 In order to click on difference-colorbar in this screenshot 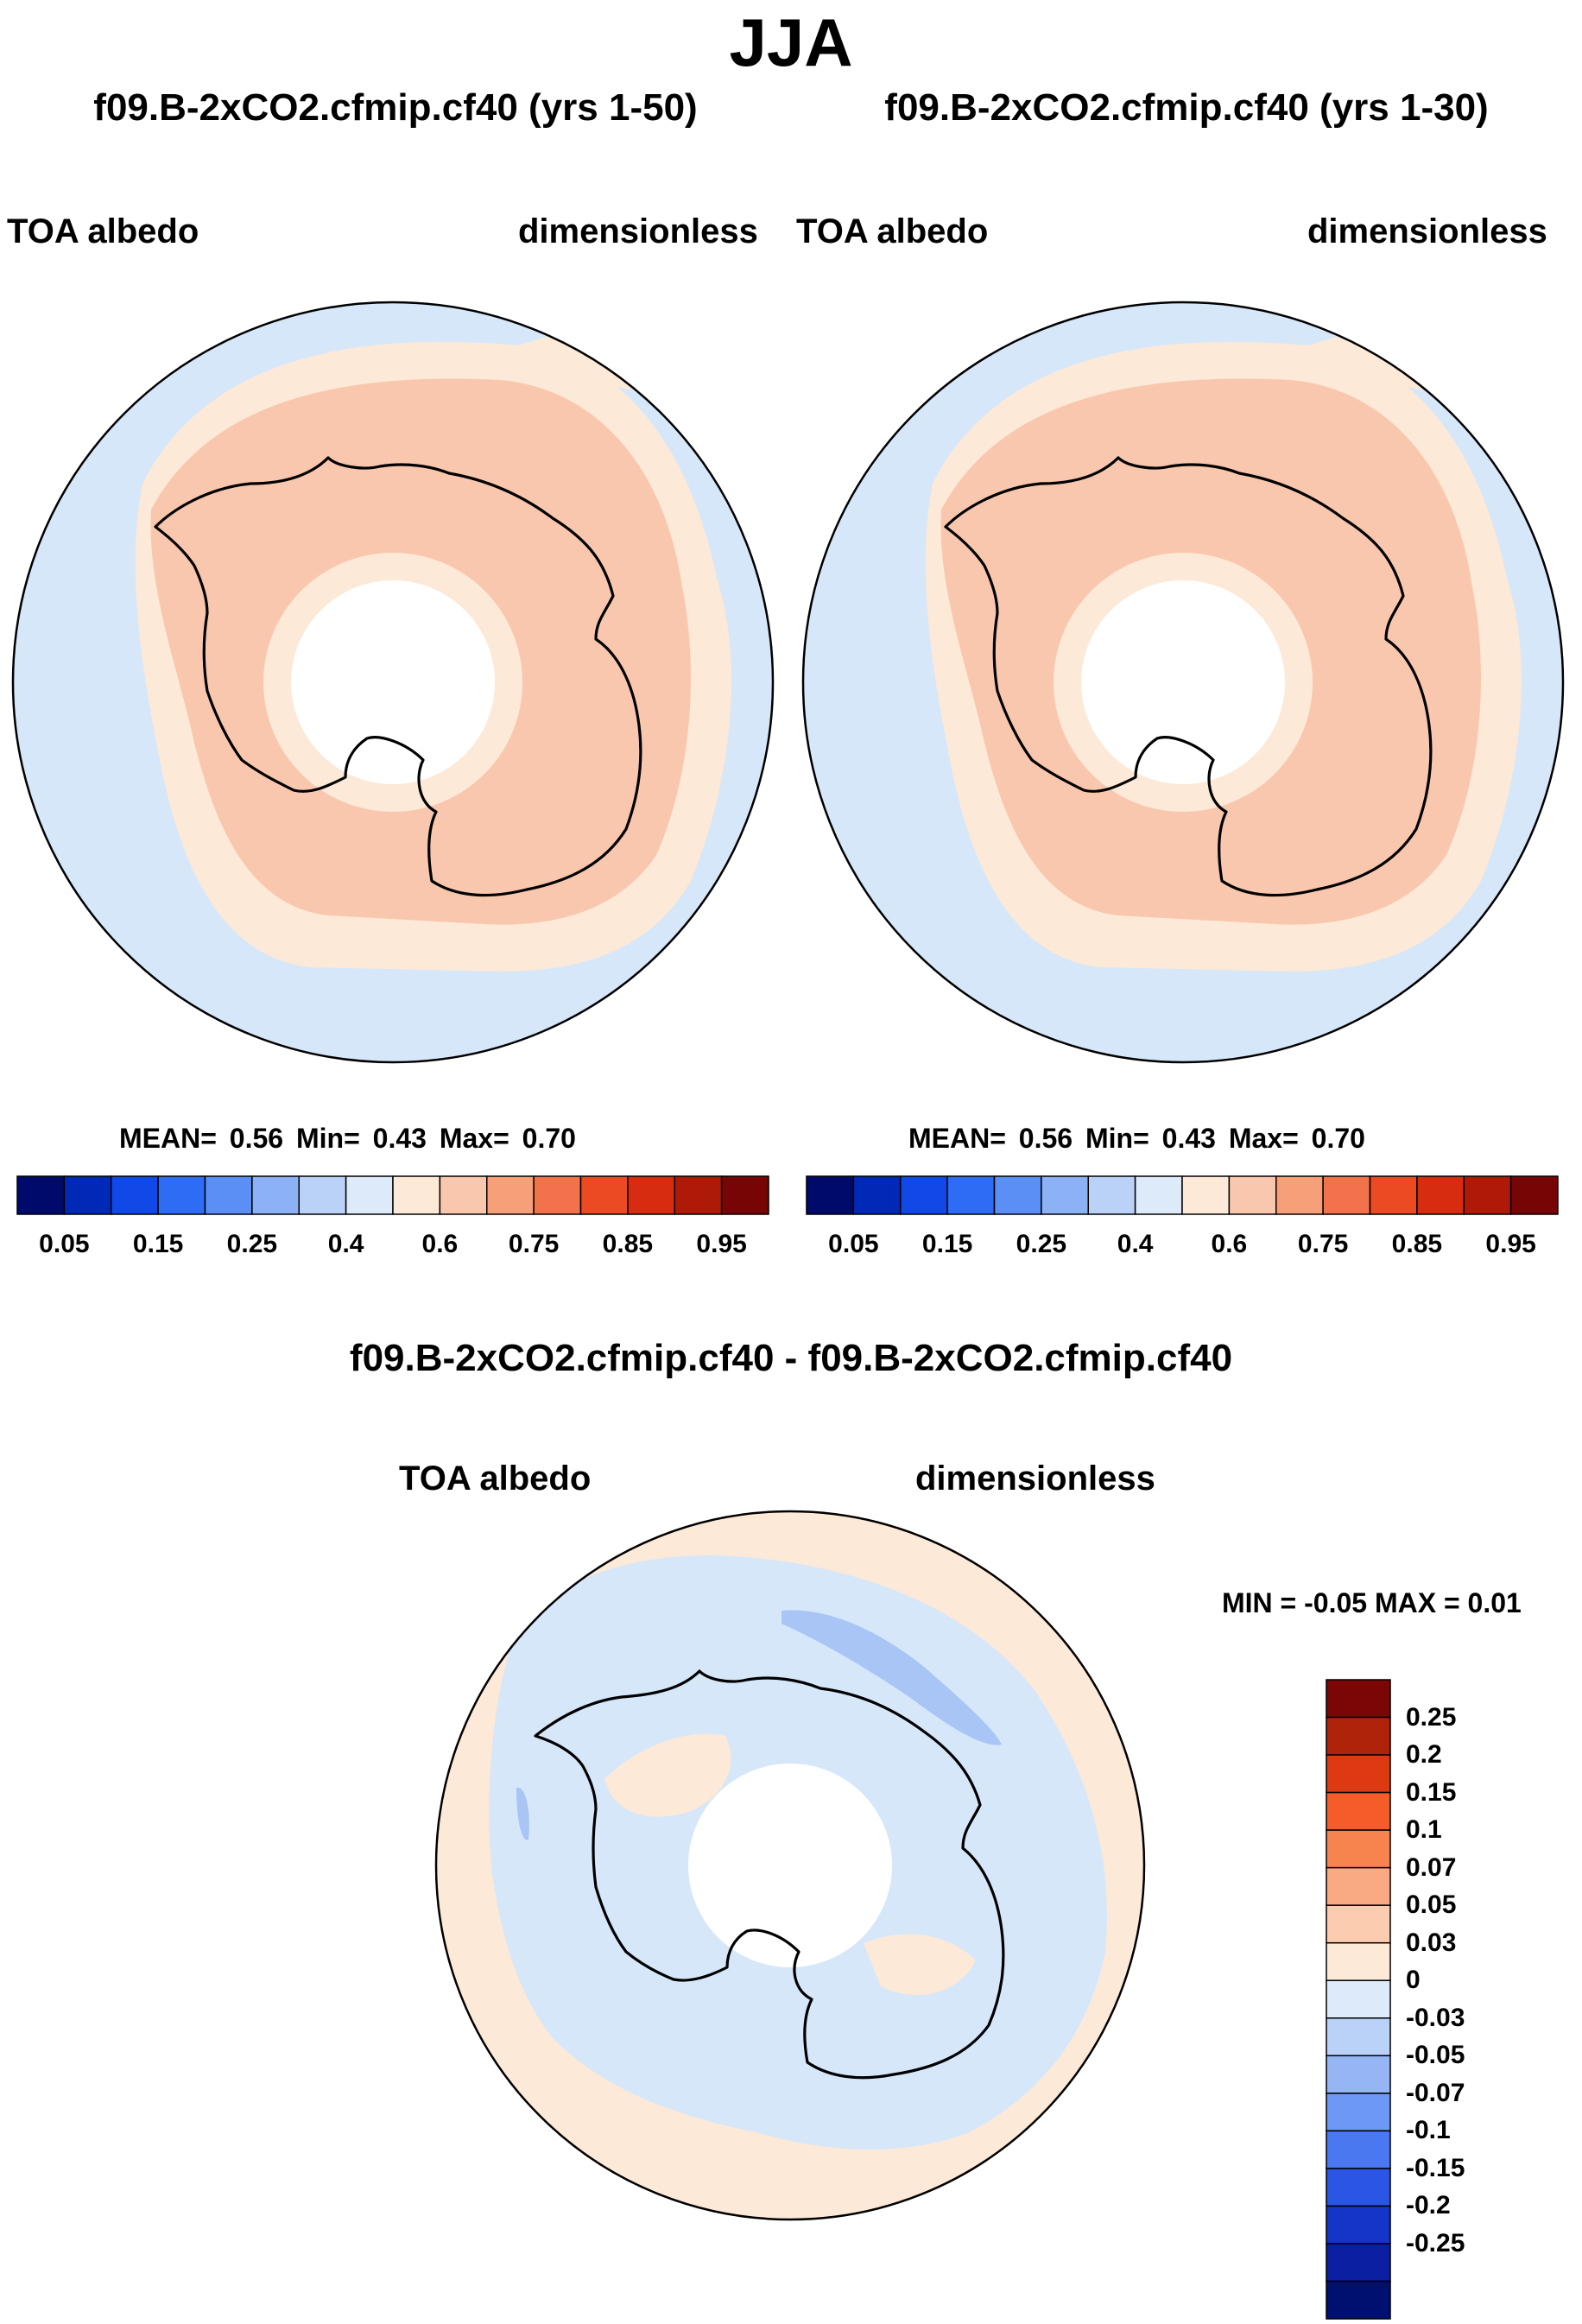, I will do `click(1359, 1999)`.